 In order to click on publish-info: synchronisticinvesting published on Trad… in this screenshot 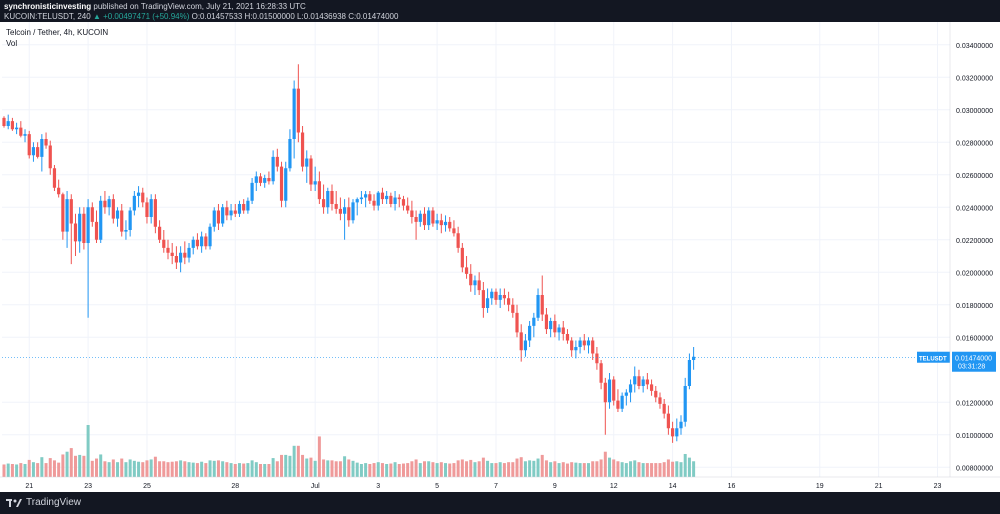, I will do `click(155, 6)`.